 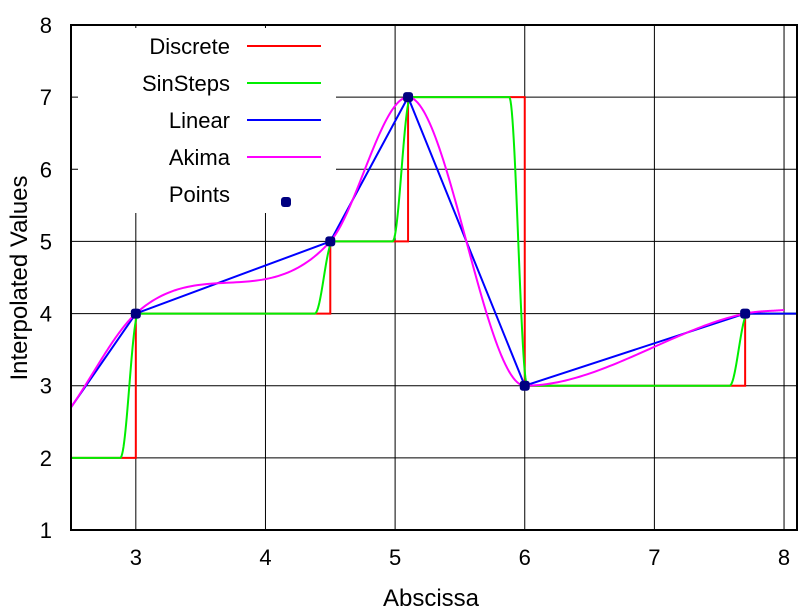 I want to click on legend-label: SinSteps, so click(x=186, y=83).